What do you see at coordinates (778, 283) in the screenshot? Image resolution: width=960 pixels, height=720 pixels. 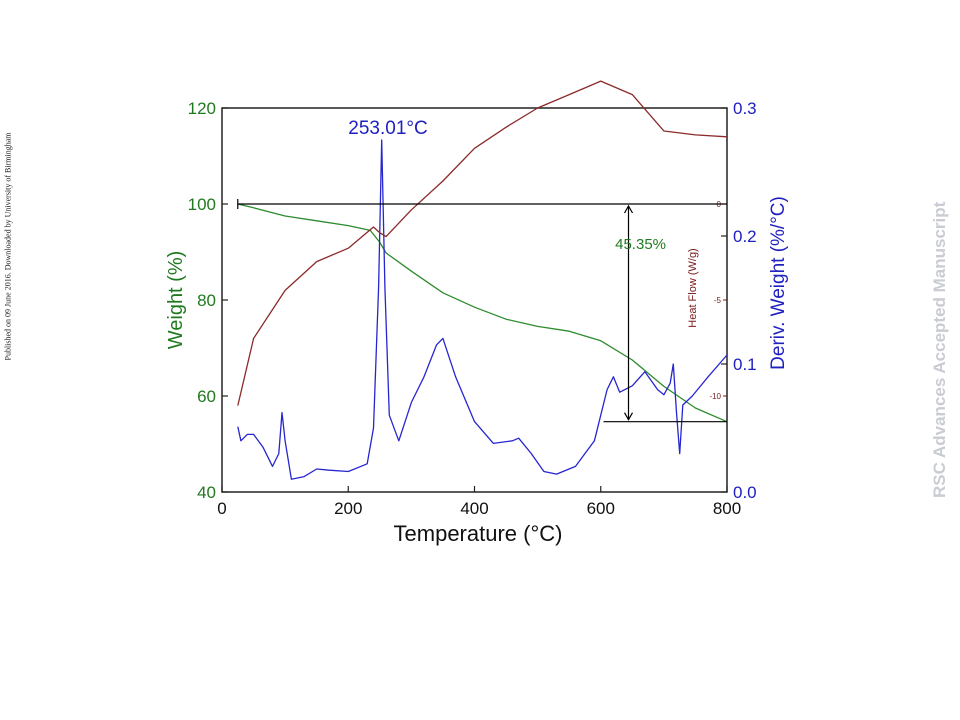 I see `y-axis-right-label: Deriv. Weight (%/°C)` at bounding box center [778, 283].